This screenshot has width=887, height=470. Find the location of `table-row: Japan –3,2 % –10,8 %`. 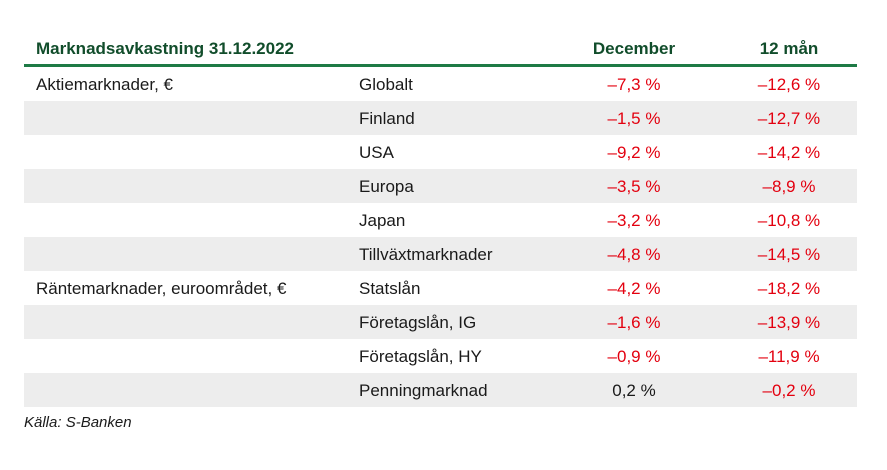

table-row: Japan –3,2 % –10,8 % is located at coordinates (440, 220).